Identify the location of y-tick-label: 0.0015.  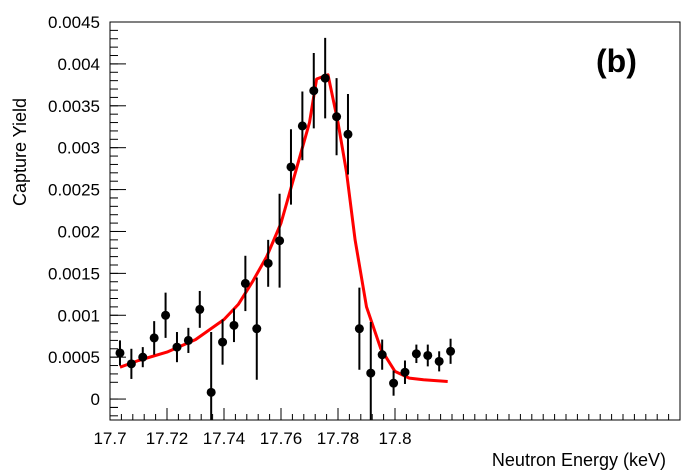
(74, 273).